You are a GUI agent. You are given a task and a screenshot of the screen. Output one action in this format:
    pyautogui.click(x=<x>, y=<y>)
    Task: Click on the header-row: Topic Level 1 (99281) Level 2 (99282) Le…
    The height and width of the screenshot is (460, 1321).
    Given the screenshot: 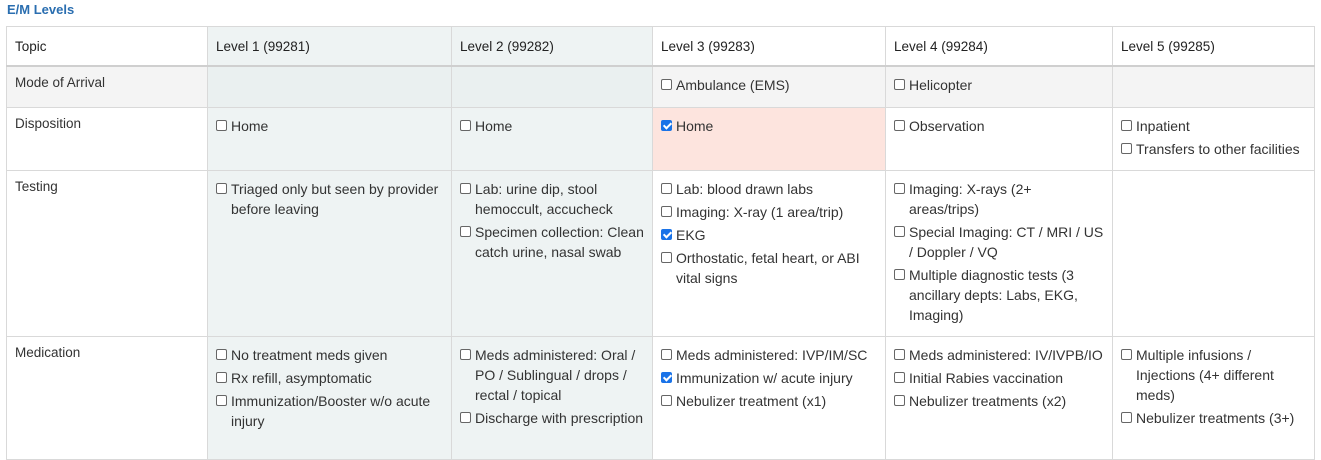 What is the action you would take?
    pyautogui.click(x=660, y=46)
    